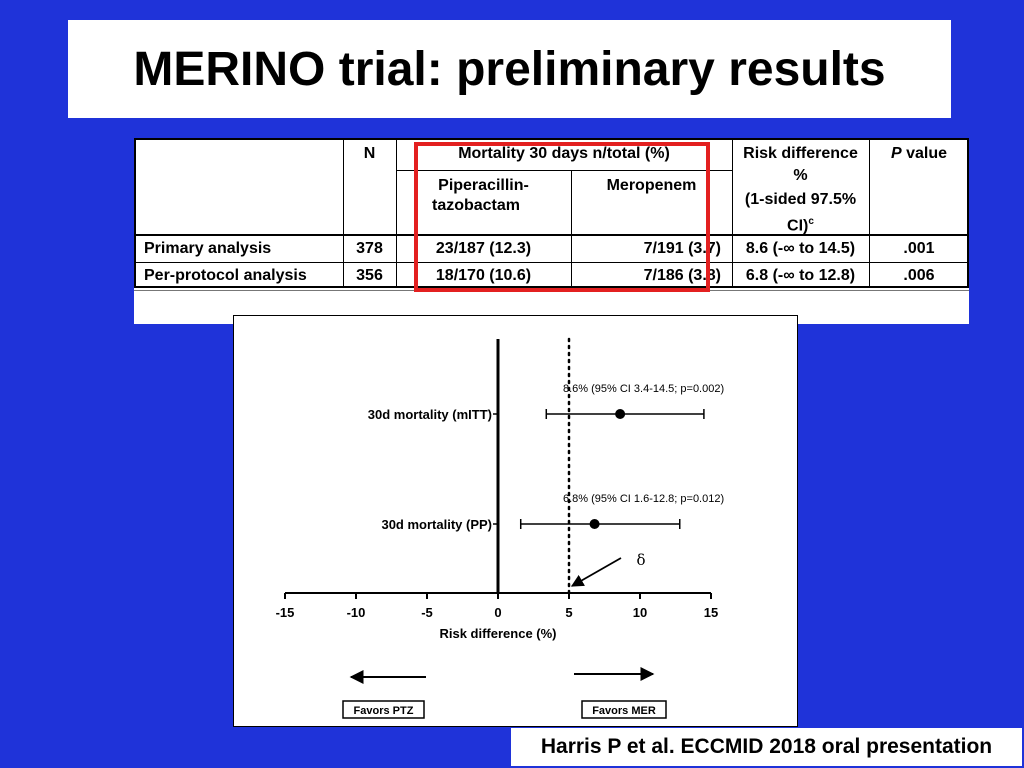  I want to click on header-meropenem: Meropenem, so click(651, 185).